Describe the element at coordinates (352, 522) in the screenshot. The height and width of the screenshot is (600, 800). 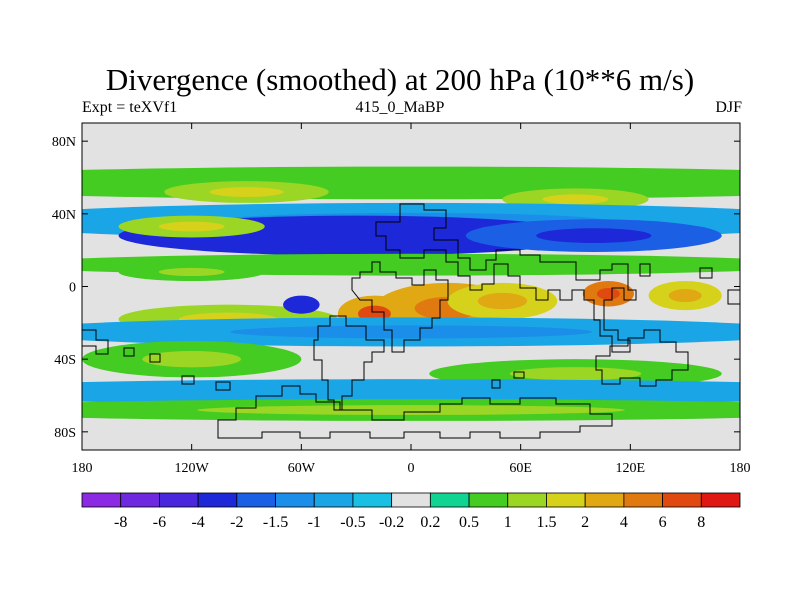
I see `colorbar-label: -0.5` at that location.